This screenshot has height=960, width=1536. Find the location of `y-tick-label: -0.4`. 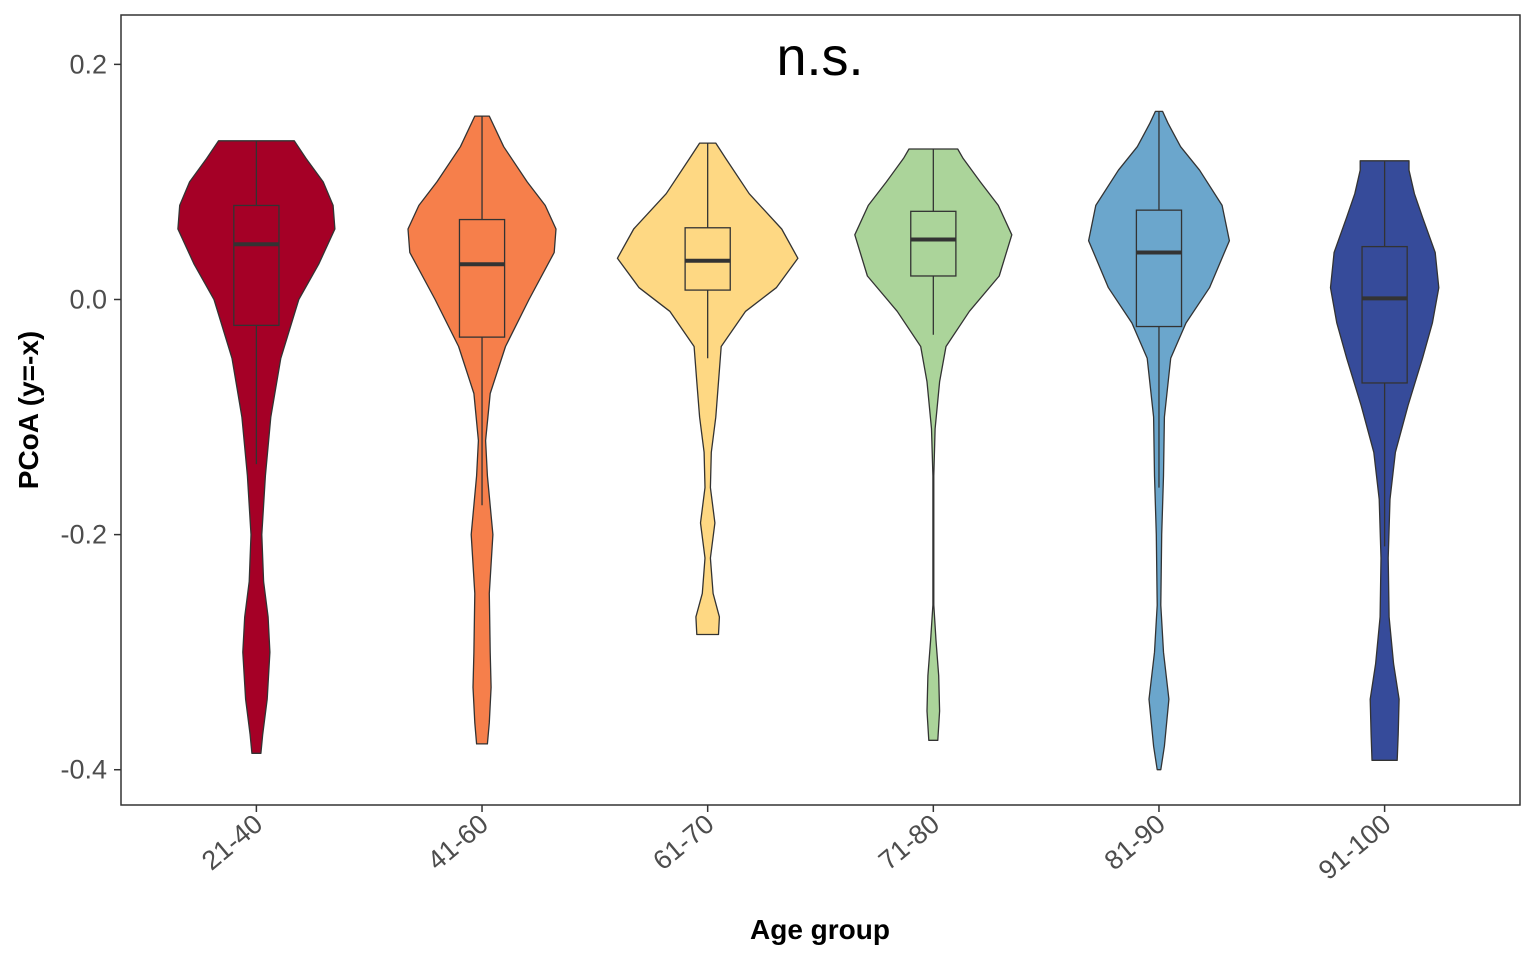

y-tick-label: -0.4 is located at coordinates (83, 770).